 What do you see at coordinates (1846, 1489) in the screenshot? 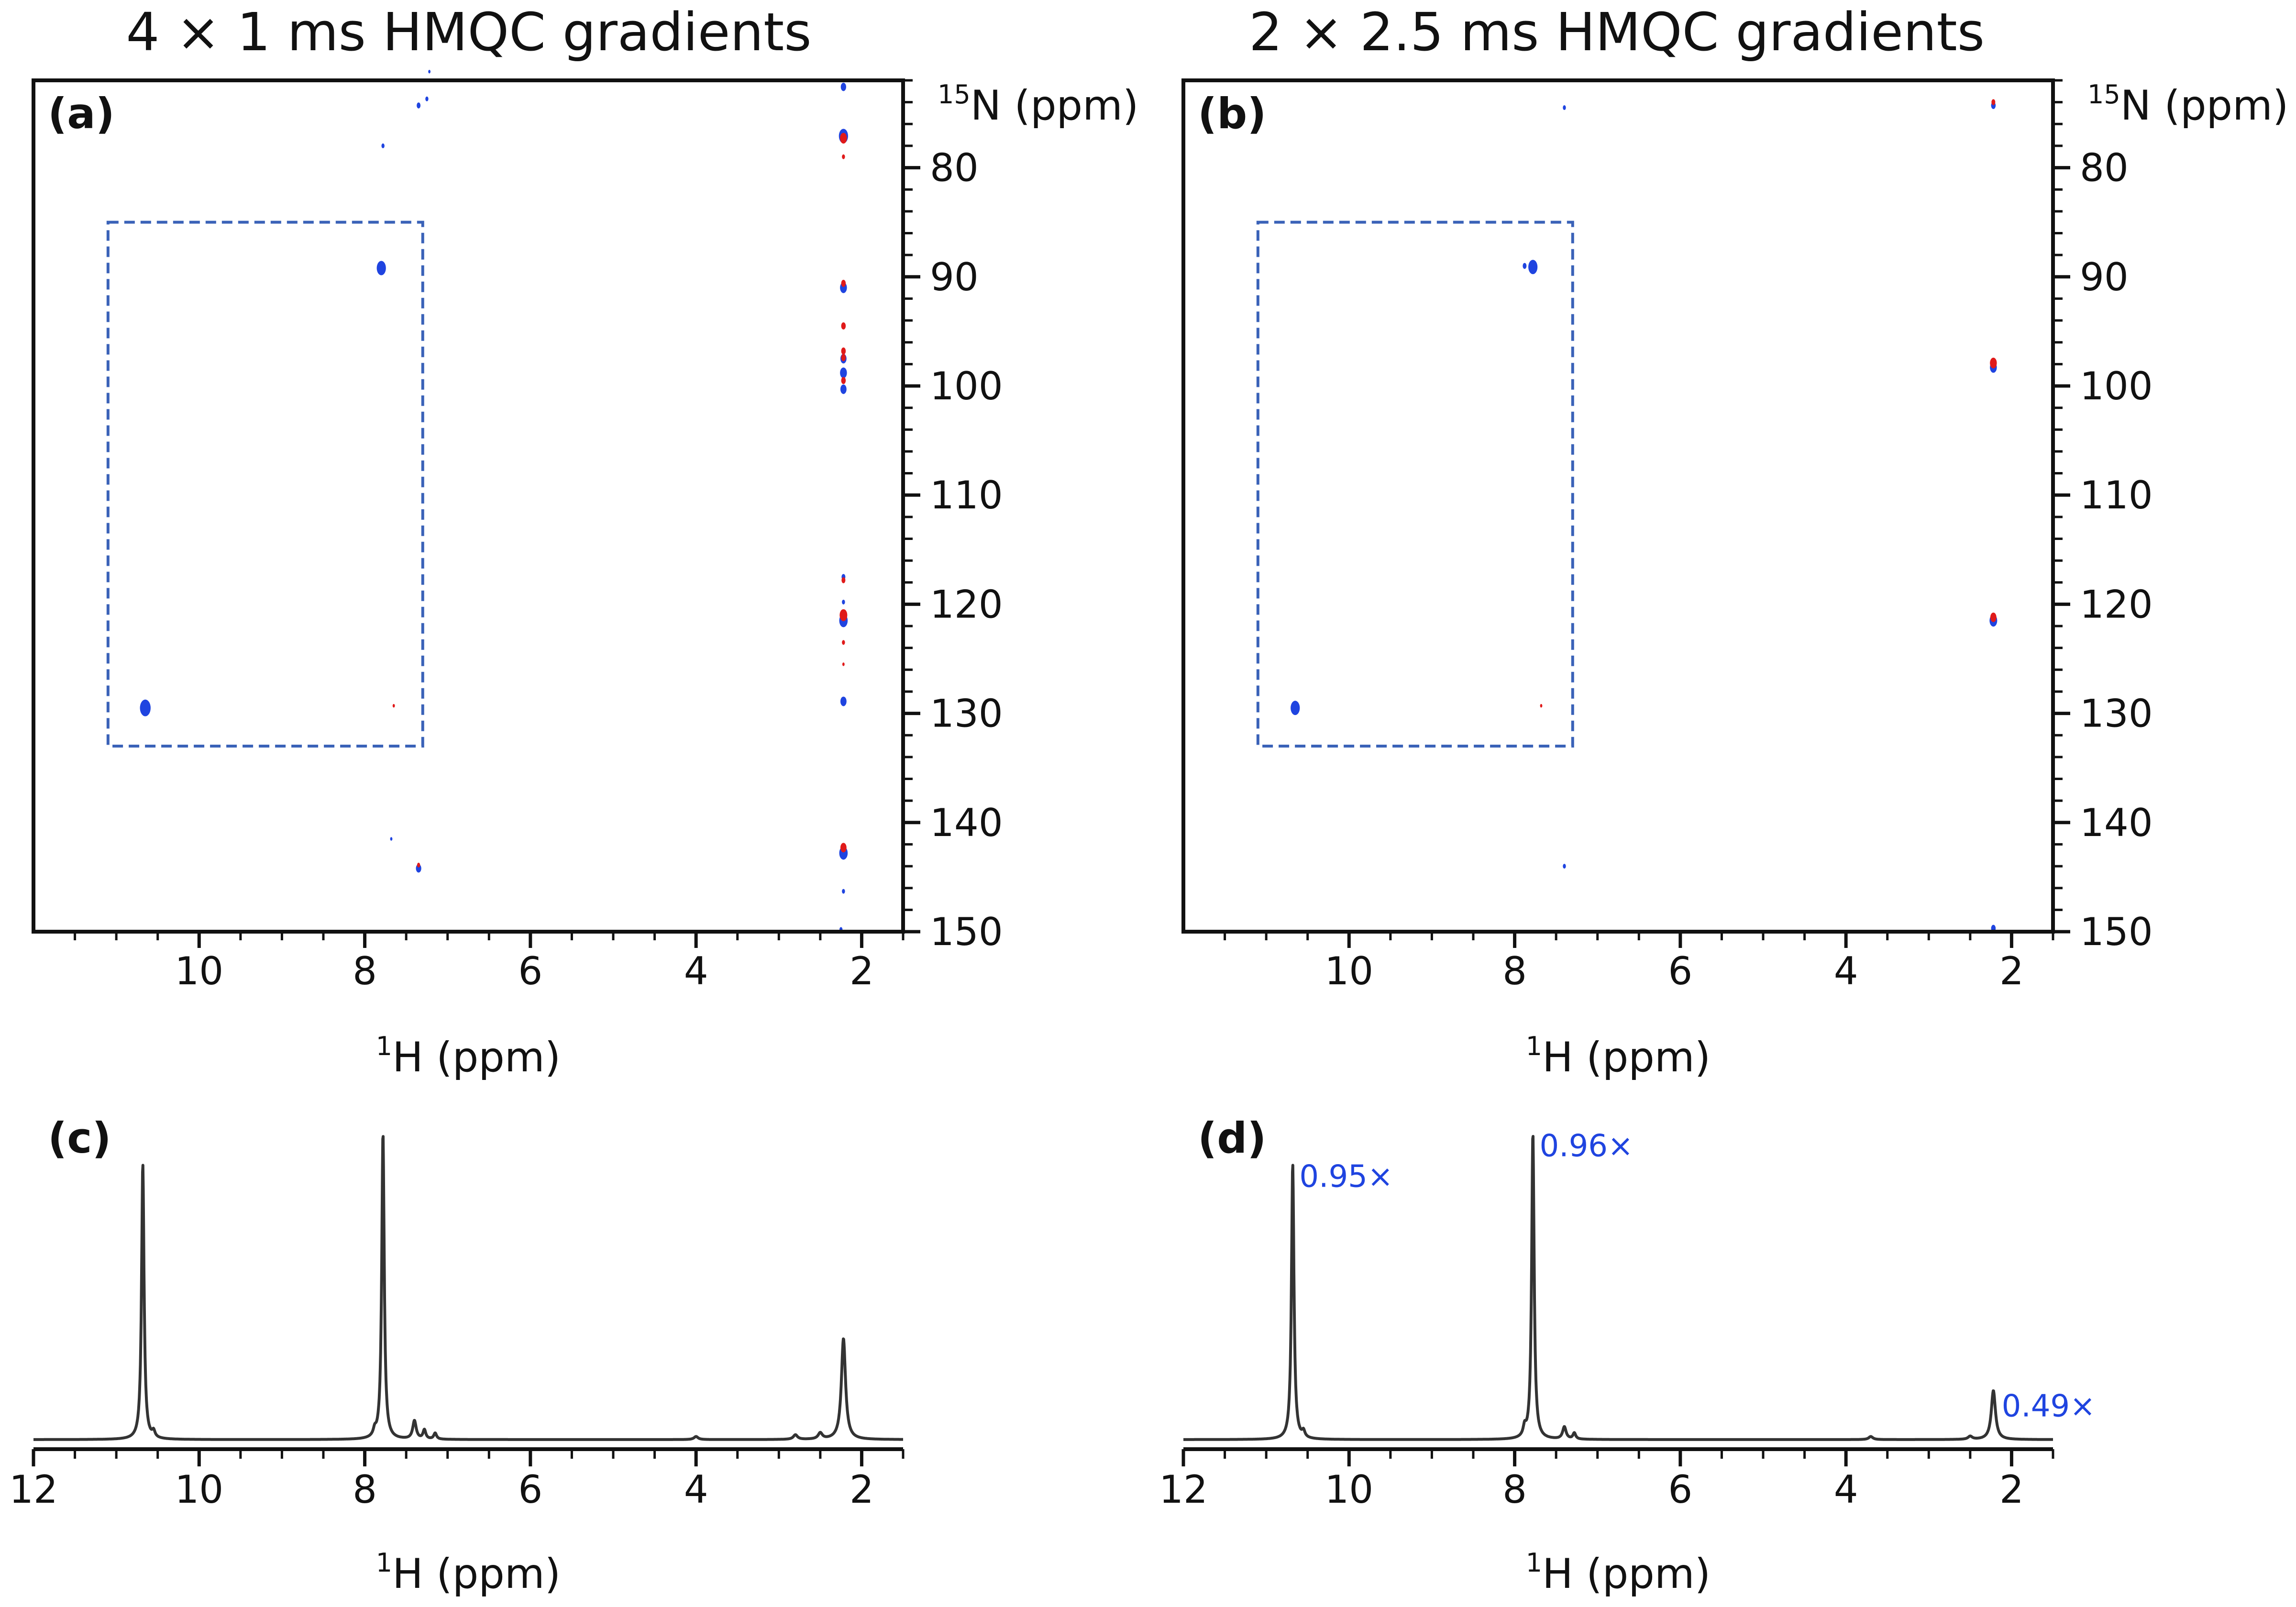
I see `panel-d-x-tick-label-4: 4` at bounding box center [1846, 1489].